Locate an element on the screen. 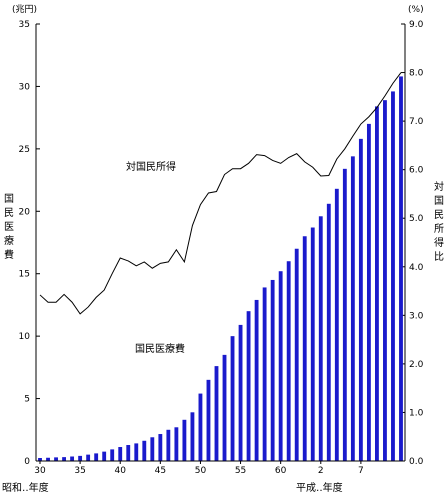 The width and height of the screenshot is (447, 495). right-label-char: 対 is located at coordinates (439, 186).